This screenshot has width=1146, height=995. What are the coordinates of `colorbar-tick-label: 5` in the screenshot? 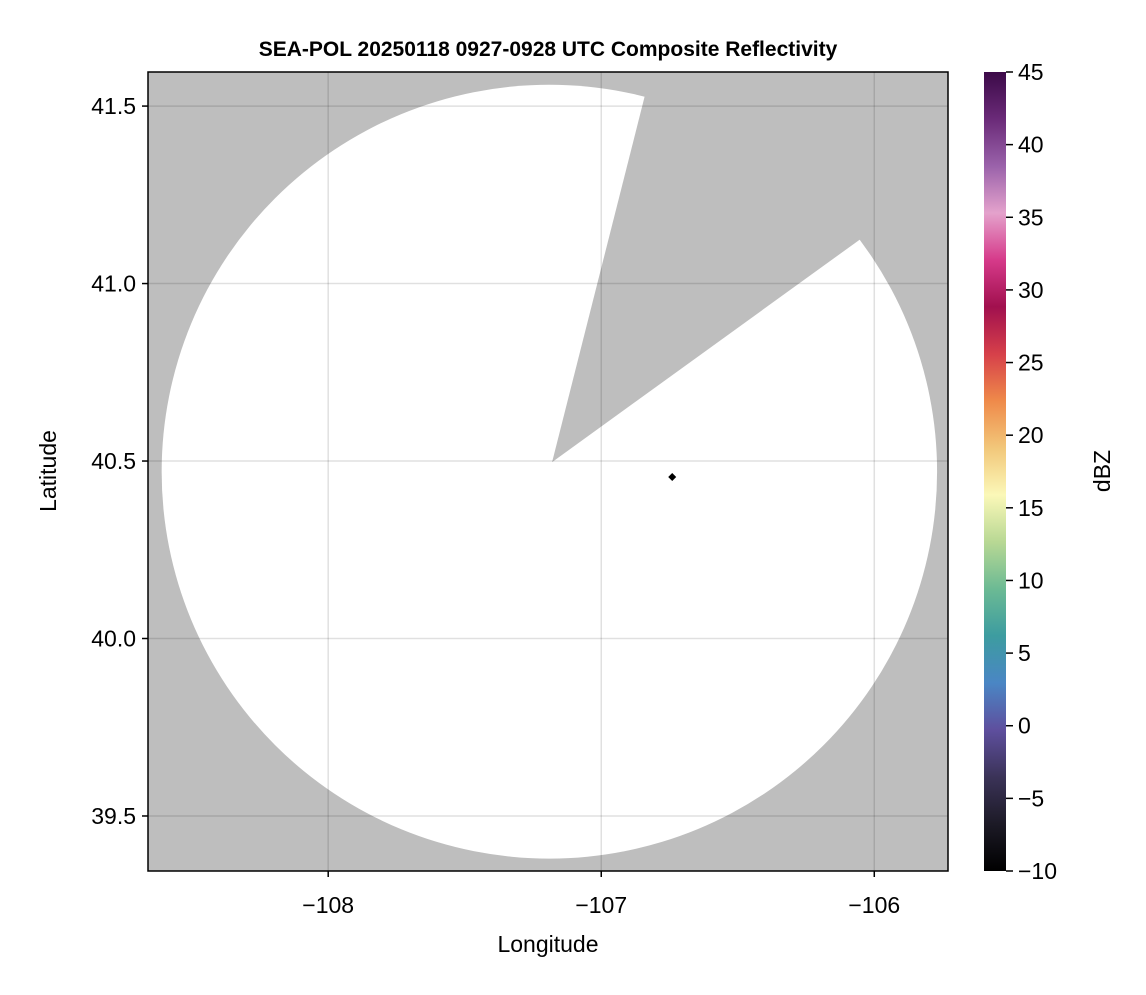 It's located at (1024, 653).